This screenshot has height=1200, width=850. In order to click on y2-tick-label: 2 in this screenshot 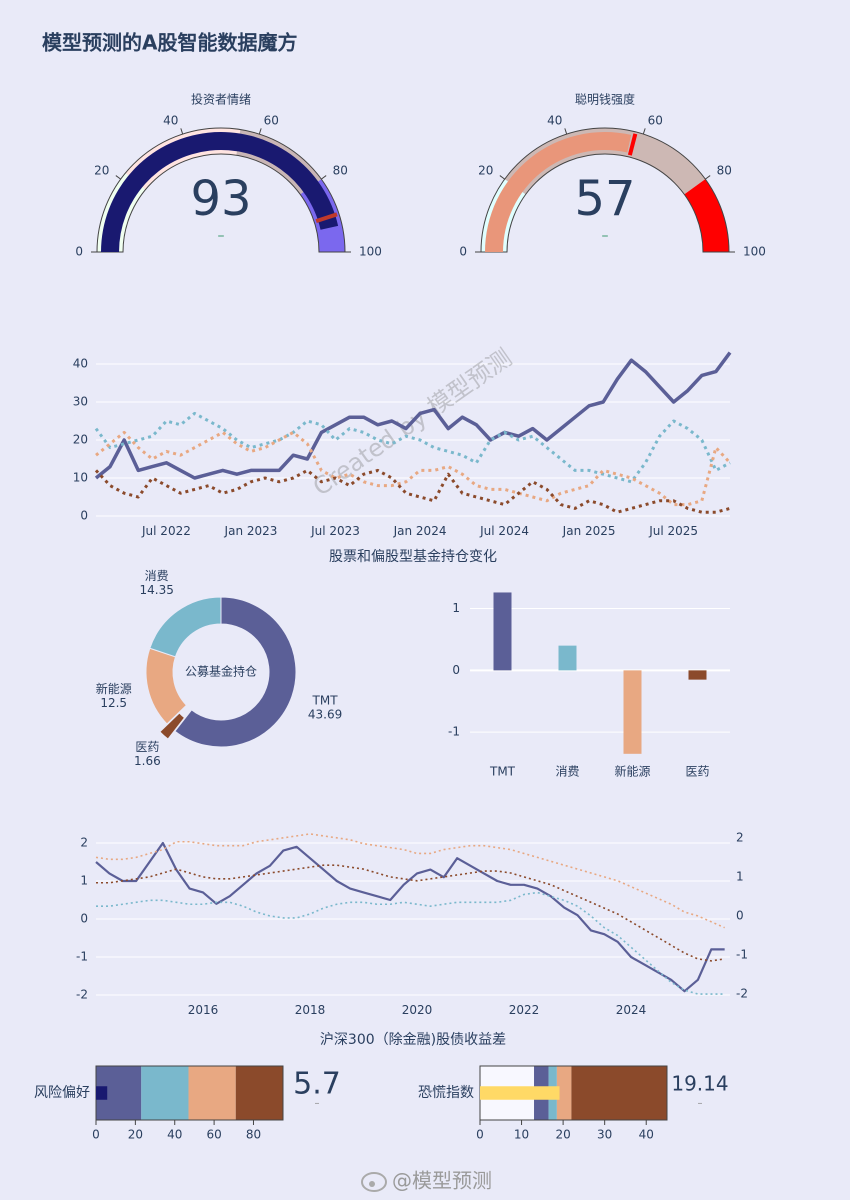, I will do `click(740, 837)`.